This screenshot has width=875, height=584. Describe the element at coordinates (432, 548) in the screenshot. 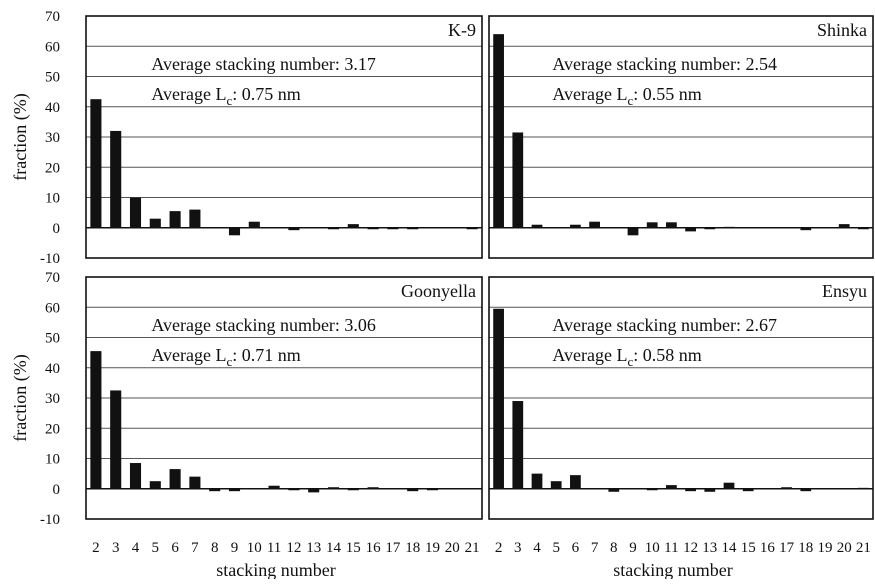

I see `panel-3-xtick-label: 19` at that location.